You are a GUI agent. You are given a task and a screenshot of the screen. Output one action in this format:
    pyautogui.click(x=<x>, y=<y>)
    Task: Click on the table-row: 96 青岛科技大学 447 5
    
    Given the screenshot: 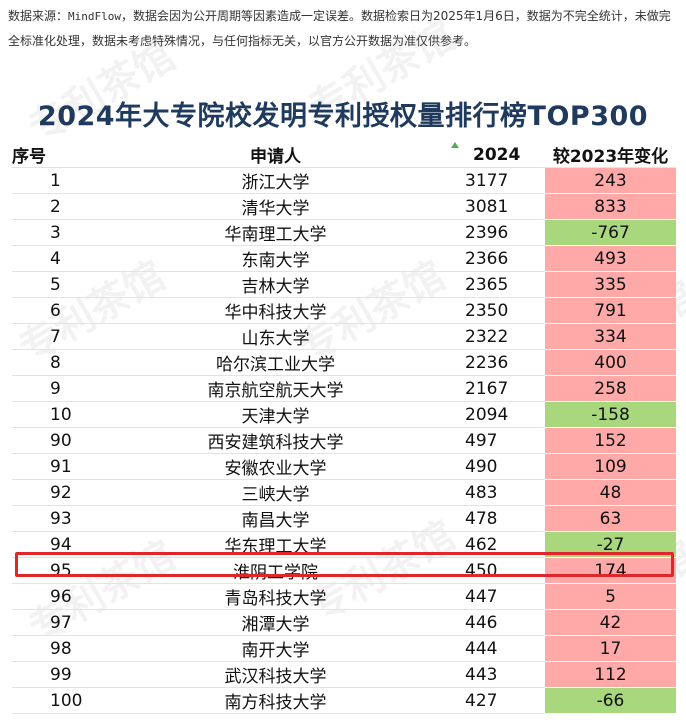 What is the action you would take?
    pyautogui.click(x=344, y=596)
    